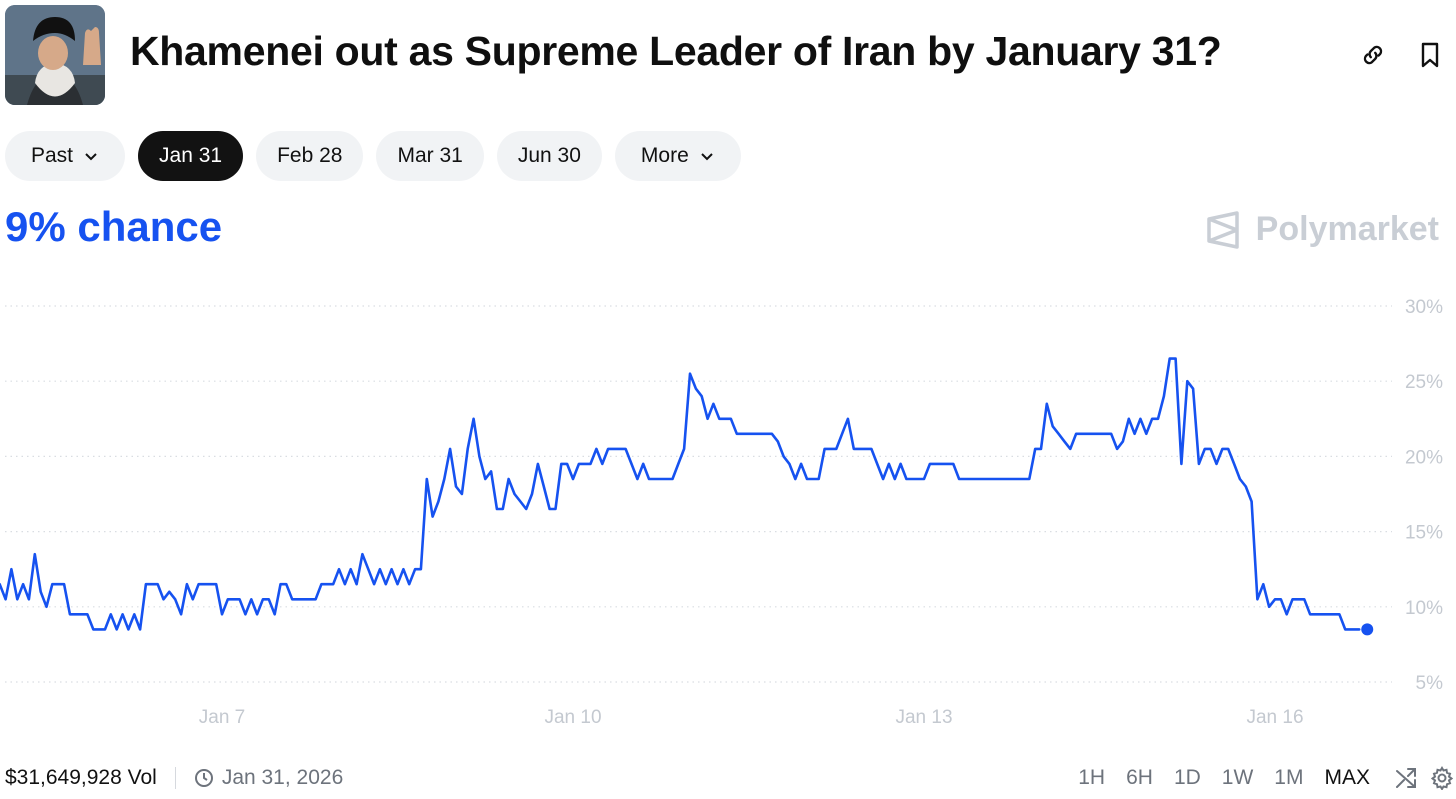 The width and height of the screenshot is (1456, 799). I want to click on polymarket-logo-icon, so click(1222, 229).